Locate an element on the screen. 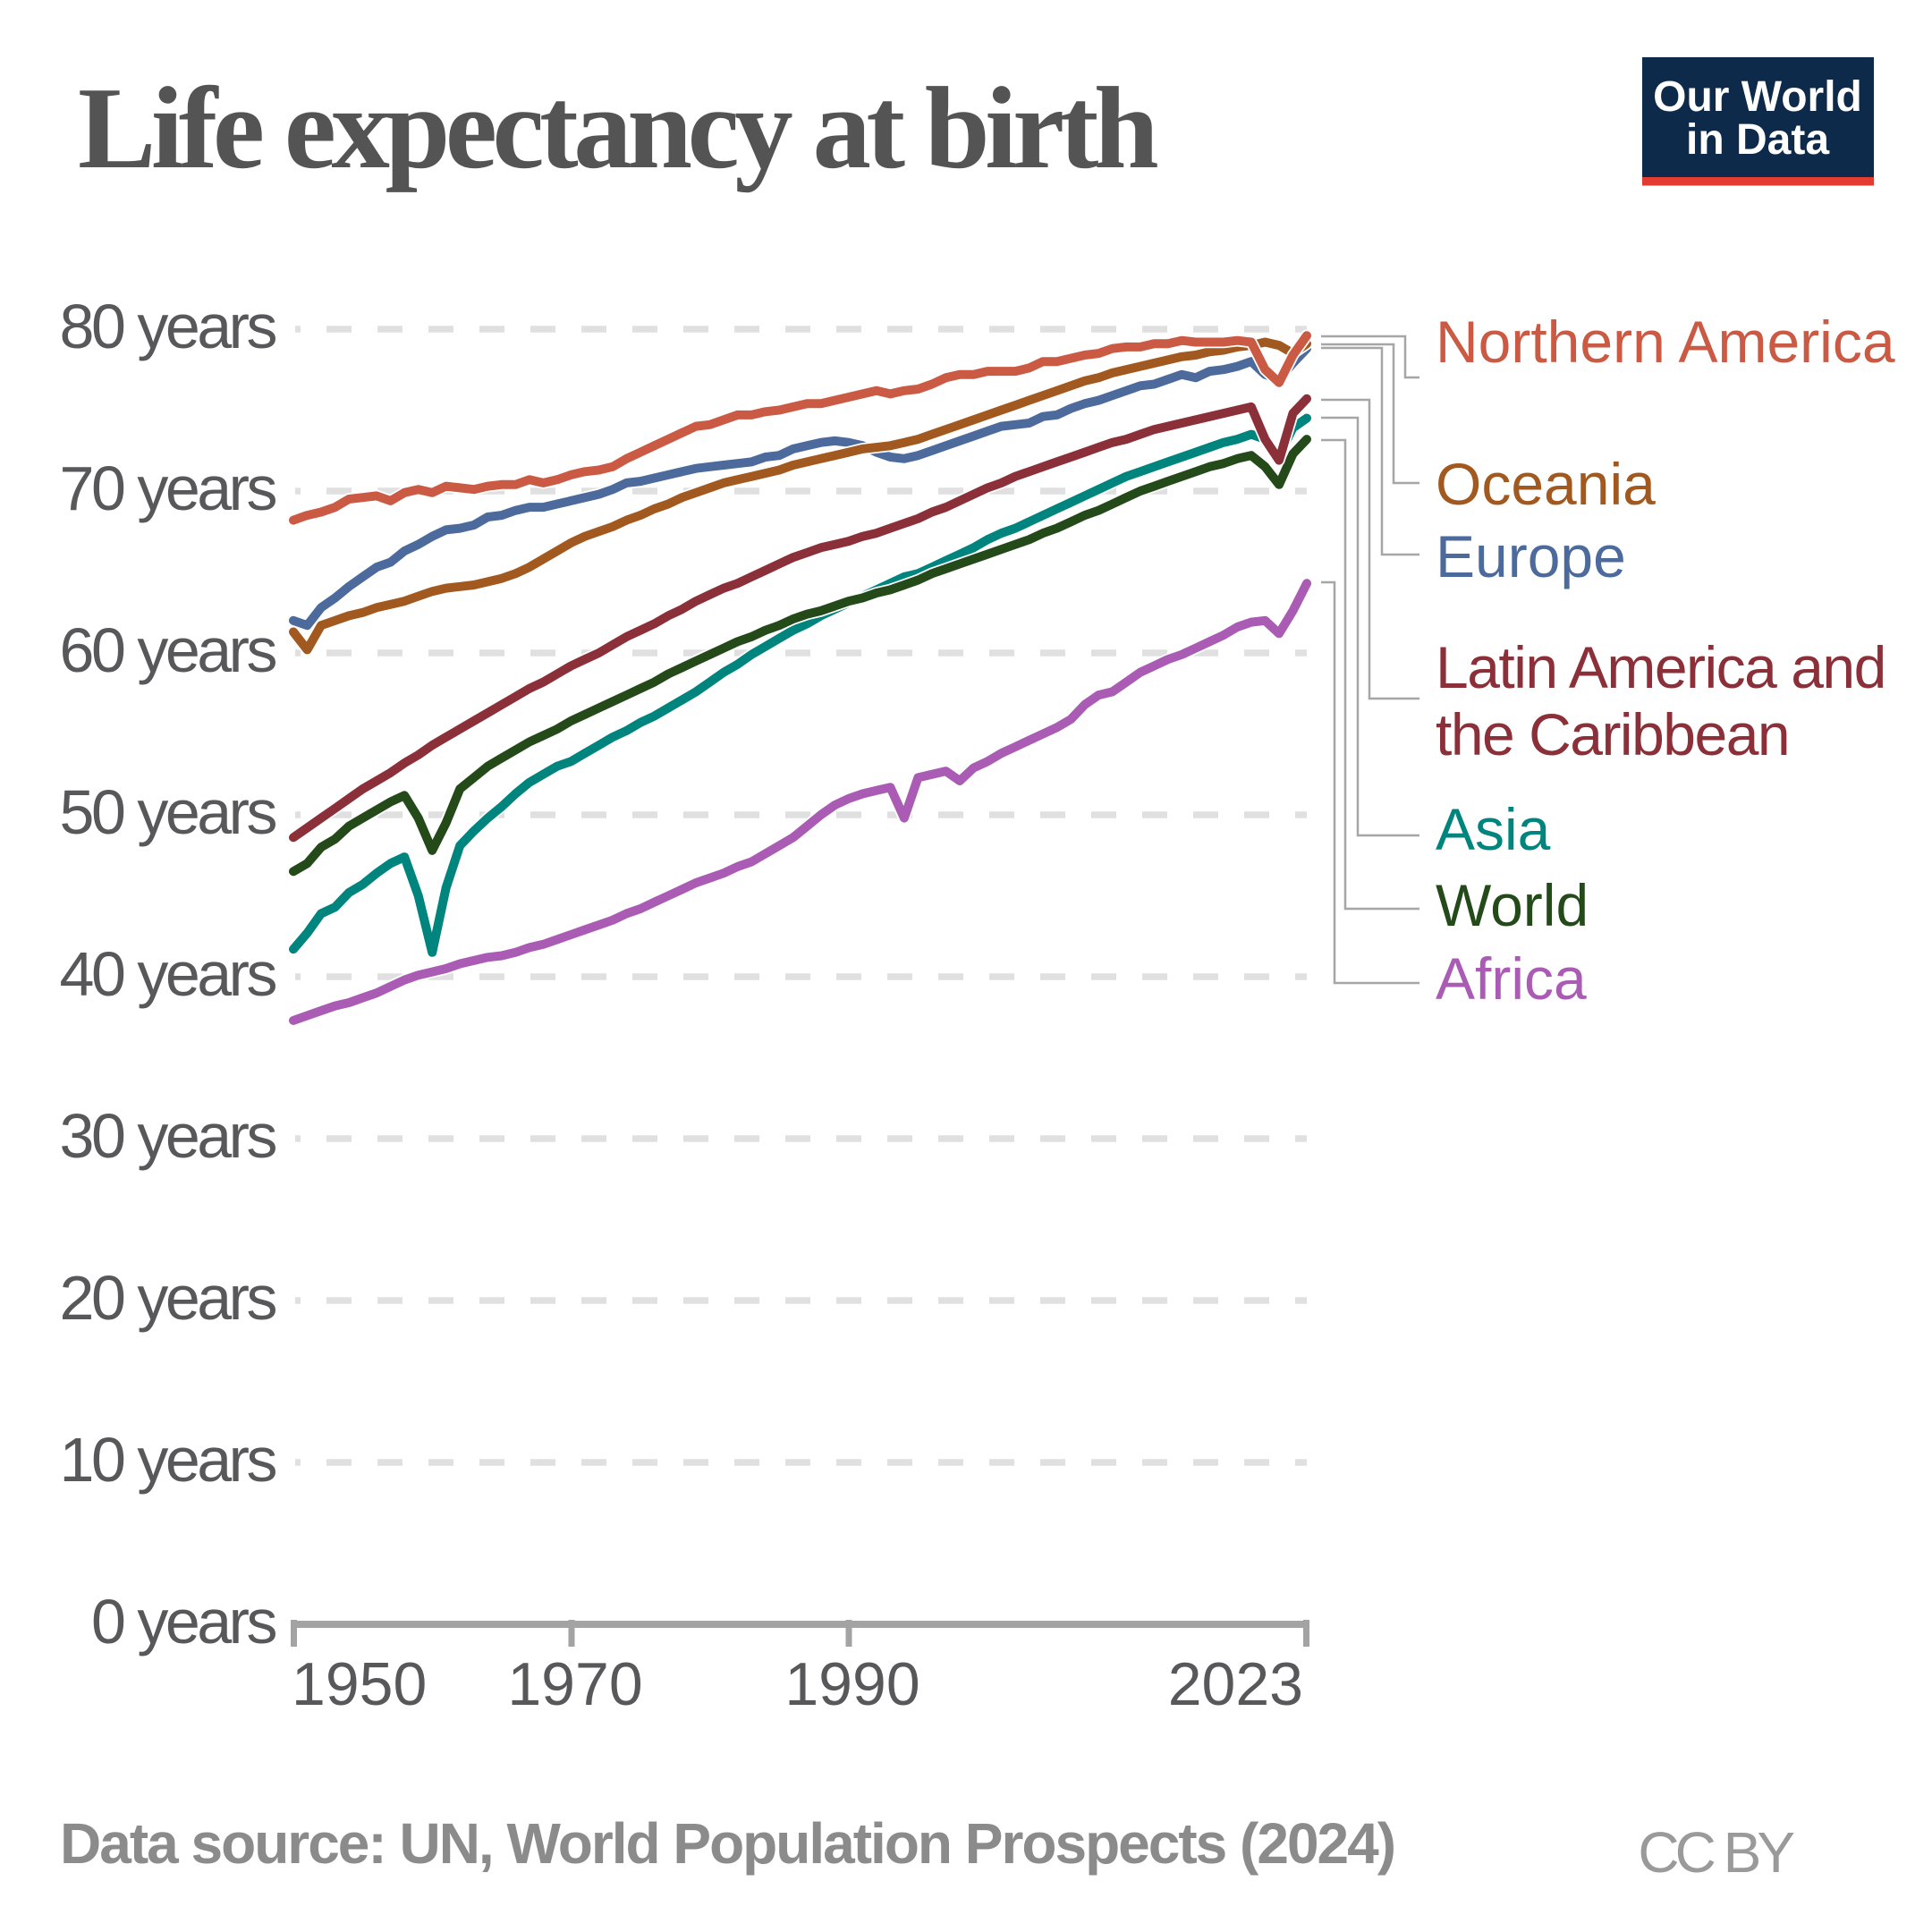 The height and width of the screenshot is (1932, 1932). svg-text: 50 years is located at coordinates (168, 812).